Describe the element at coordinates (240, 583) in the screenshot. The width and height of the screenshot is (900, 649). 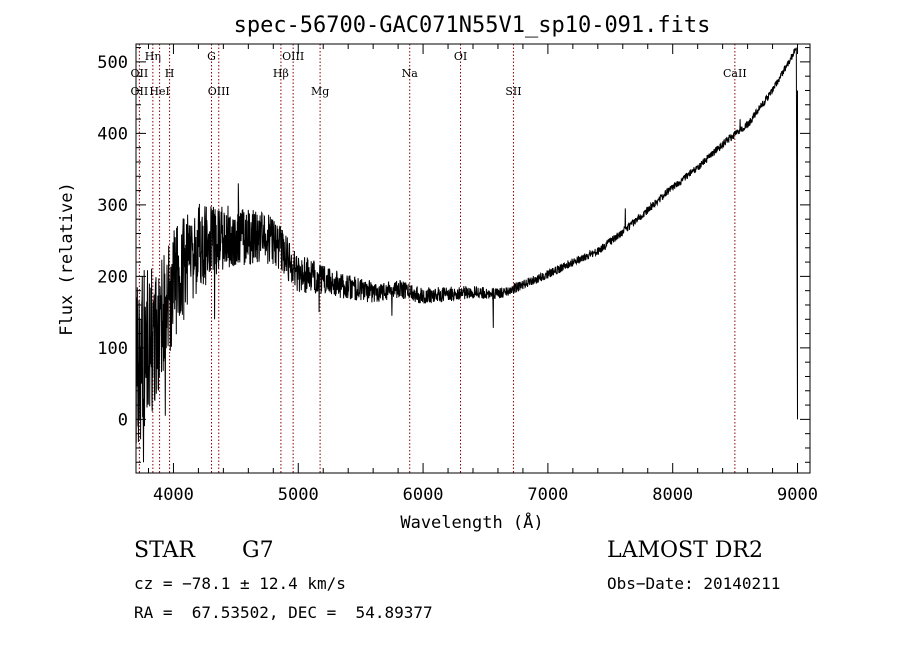
I see `redshift-velocity: cz = −78.1 ± 12.4 km/s` at that location.